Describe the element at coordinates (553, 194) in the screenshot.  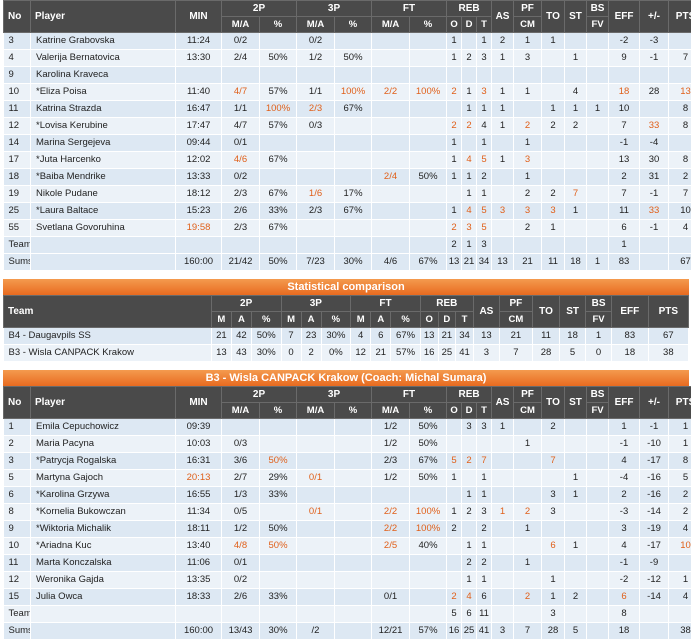
I see `to-cell: 2` at that location.